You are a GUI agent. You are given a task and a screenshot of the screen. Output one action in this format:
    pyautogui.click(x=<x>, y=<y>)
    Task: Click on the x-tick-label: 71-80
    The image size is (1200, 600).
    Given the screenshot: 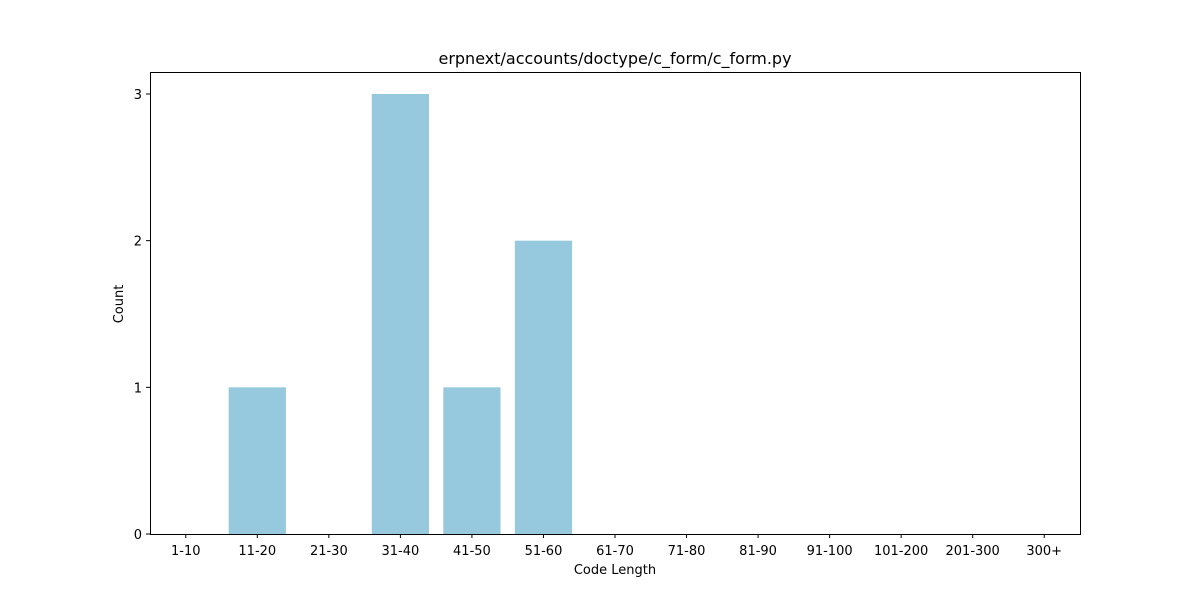 What is the action you would take?
    pyautogui.click(x=687, y=551)
    